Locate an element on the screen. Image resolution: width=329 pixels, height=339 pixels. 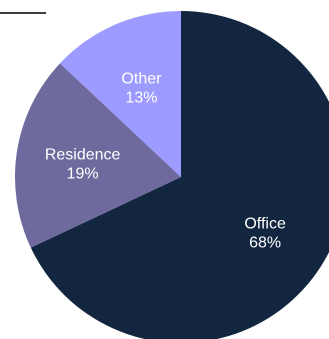
slice-percent-office: 68% is located at coordinates (265, 242).